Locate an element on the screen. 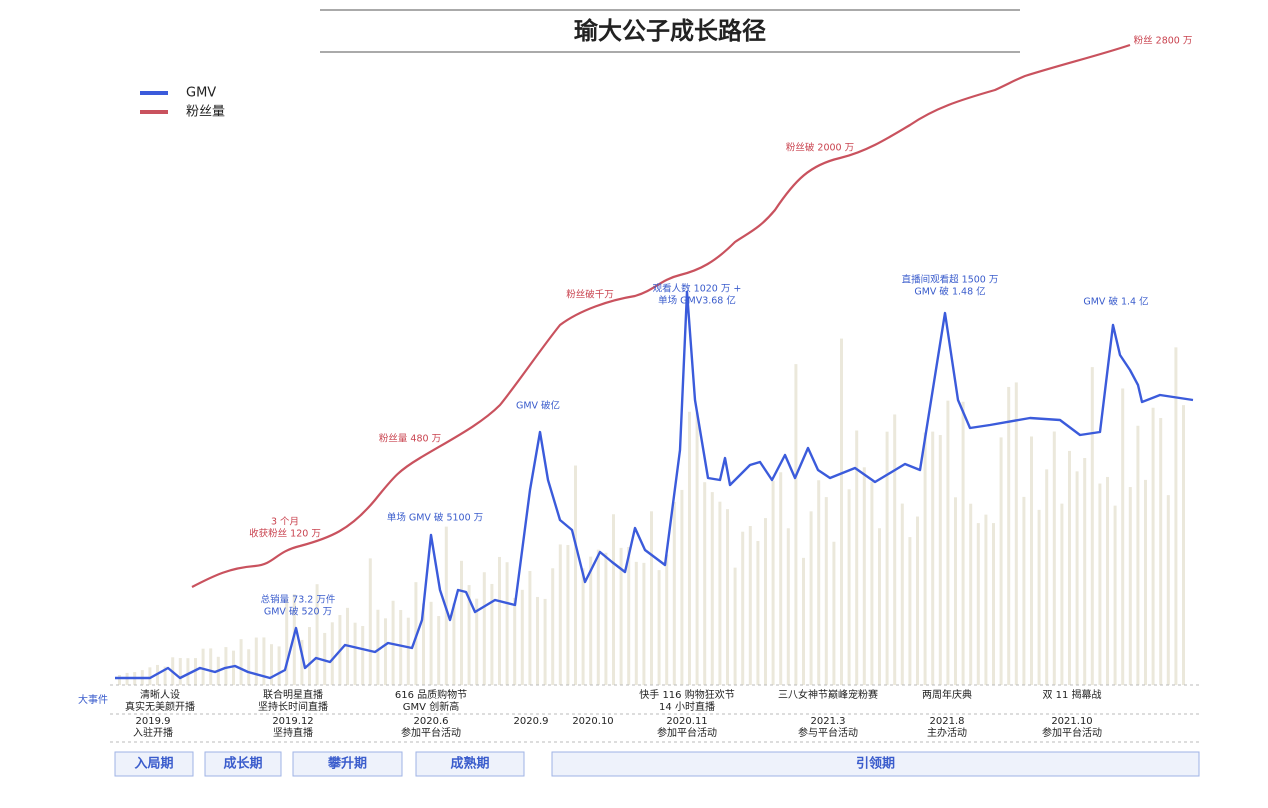  event: 14 小时直播 is located at coordinates (687, 706).